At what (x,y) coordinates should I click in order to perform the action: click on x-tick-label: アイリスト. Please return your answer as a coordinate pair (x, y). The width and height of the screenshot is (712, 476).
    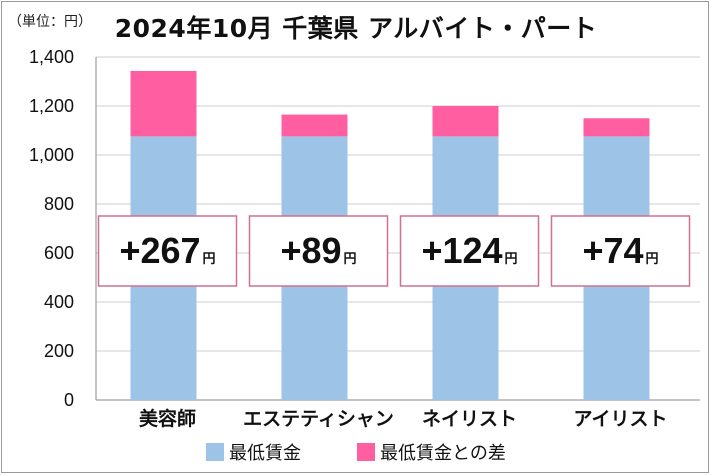
    Looking at the image, I should click on (620, 419).